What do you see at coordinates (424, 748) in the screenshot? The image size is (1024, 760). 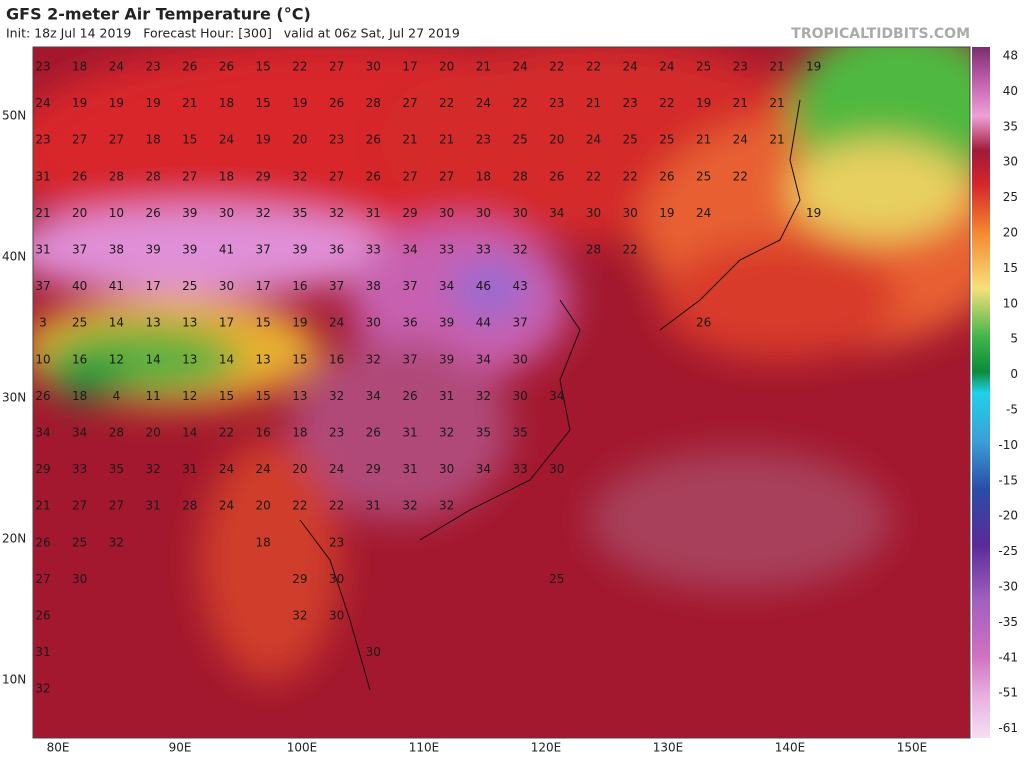 I see `lon-label: 110E` at bounding box center [424, 748].